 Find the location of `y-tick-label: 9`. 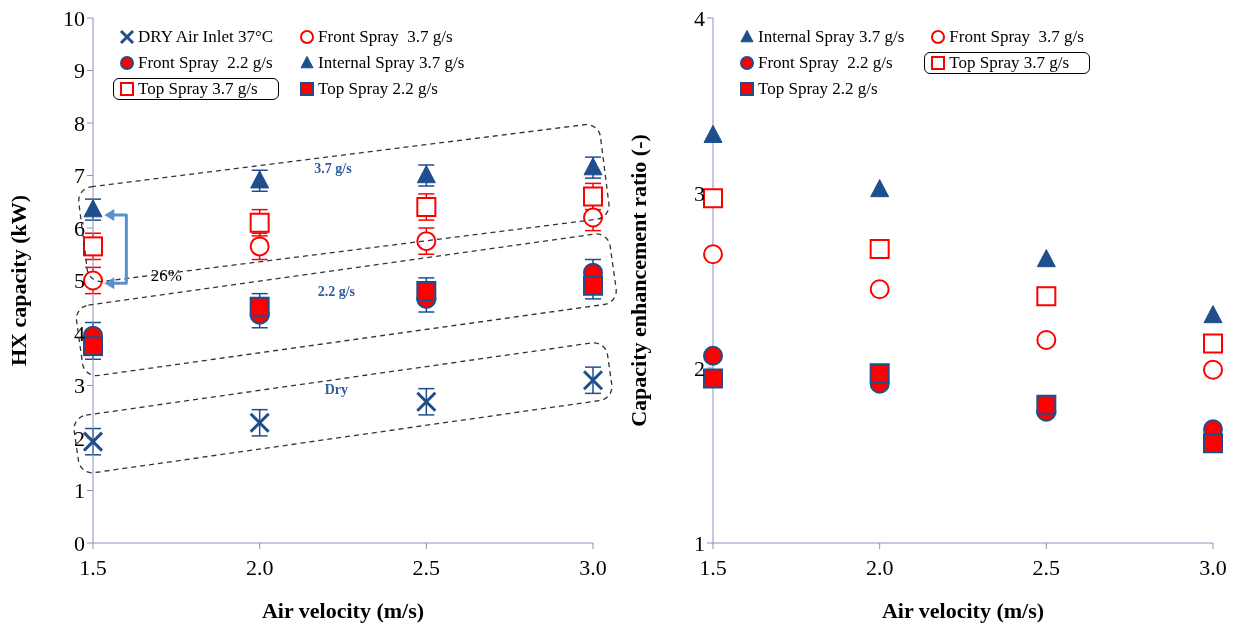

y-tick-label: 9 is located at coordinates (79, 71).